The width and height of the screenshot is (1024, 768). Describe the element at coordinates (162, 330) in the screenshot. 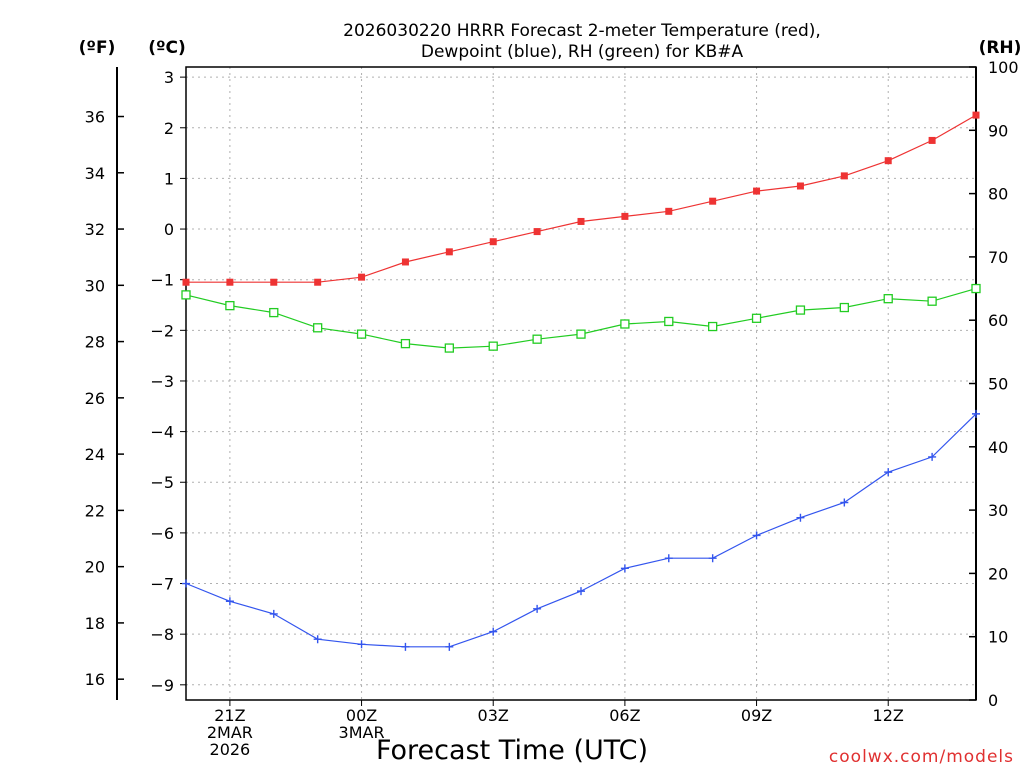

I see `celsius-tick-label: −2` at that location.